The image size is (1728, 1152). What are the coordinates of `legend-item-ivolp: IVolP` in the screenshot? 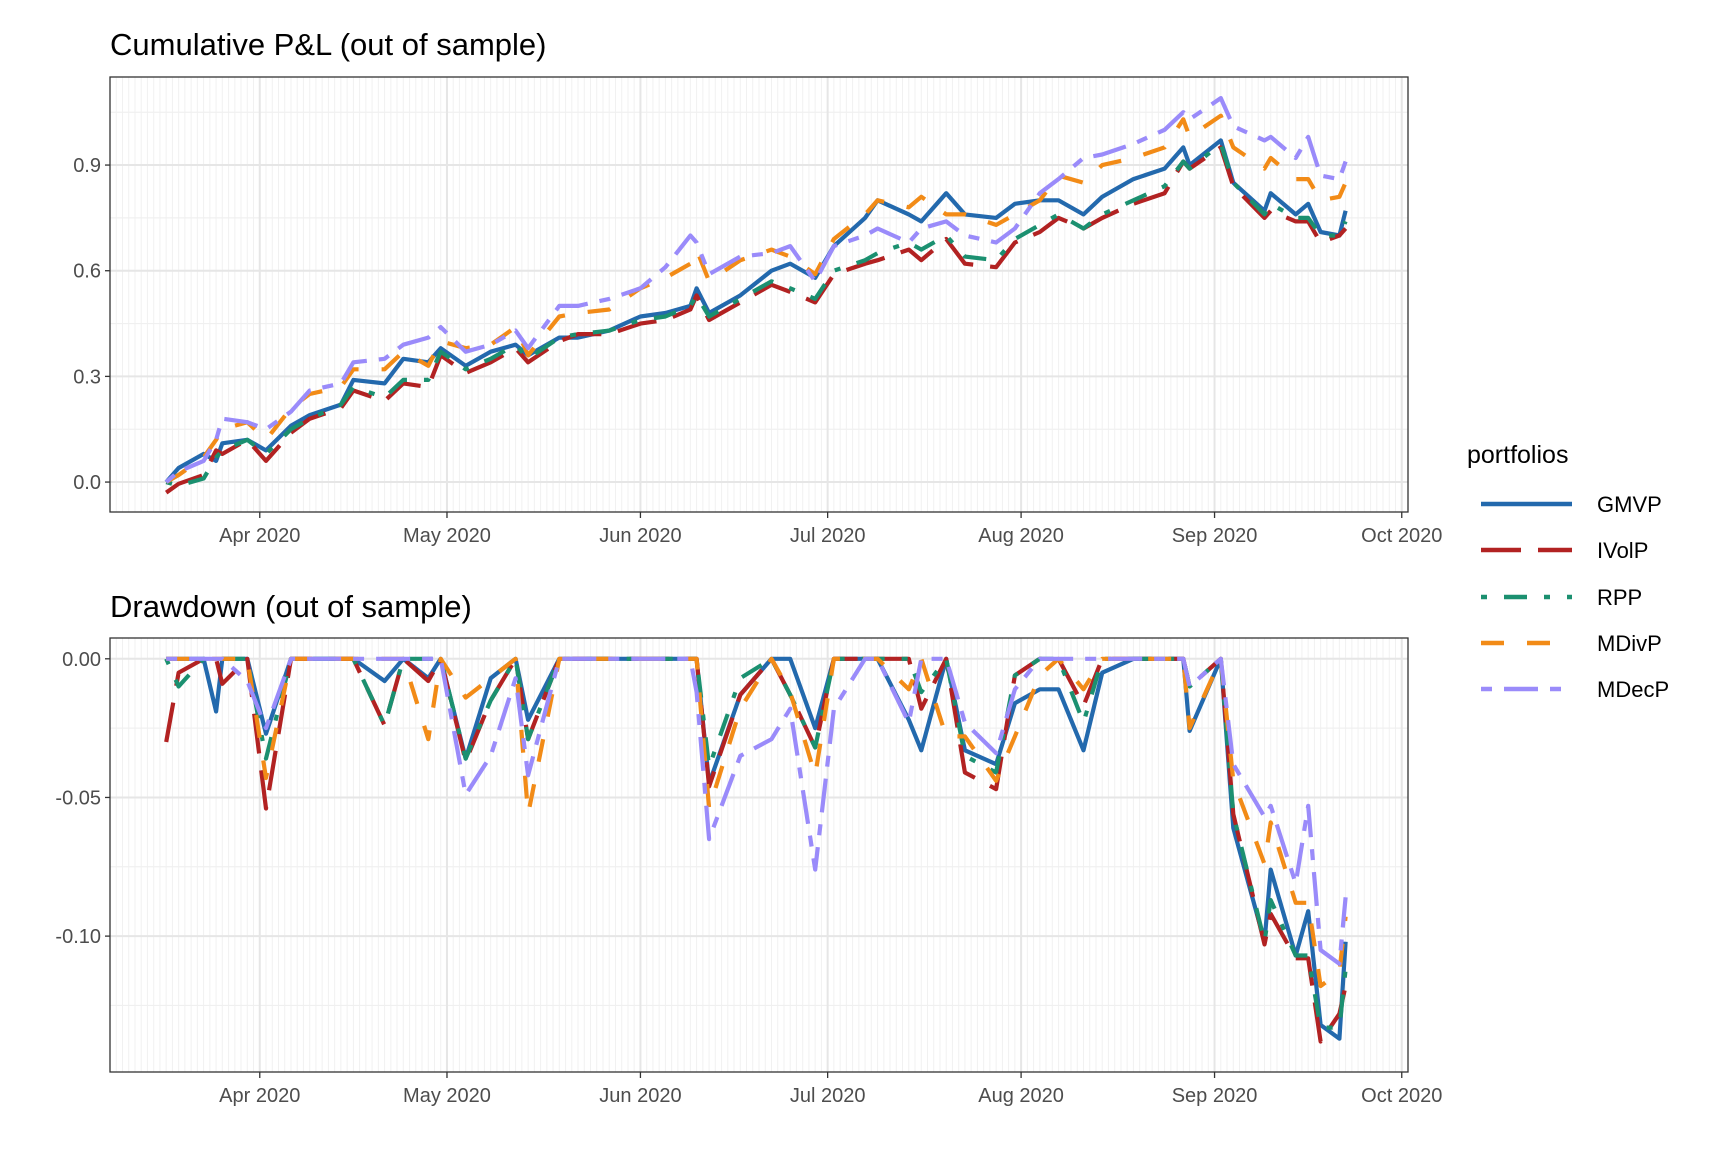 It's located at (1564, 550).